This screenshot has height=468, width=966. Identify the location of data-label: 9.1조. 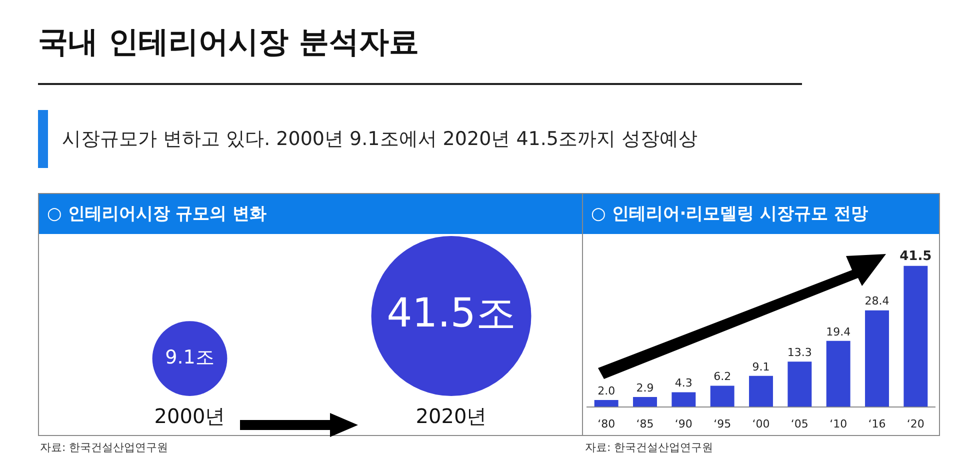
(189, 357).